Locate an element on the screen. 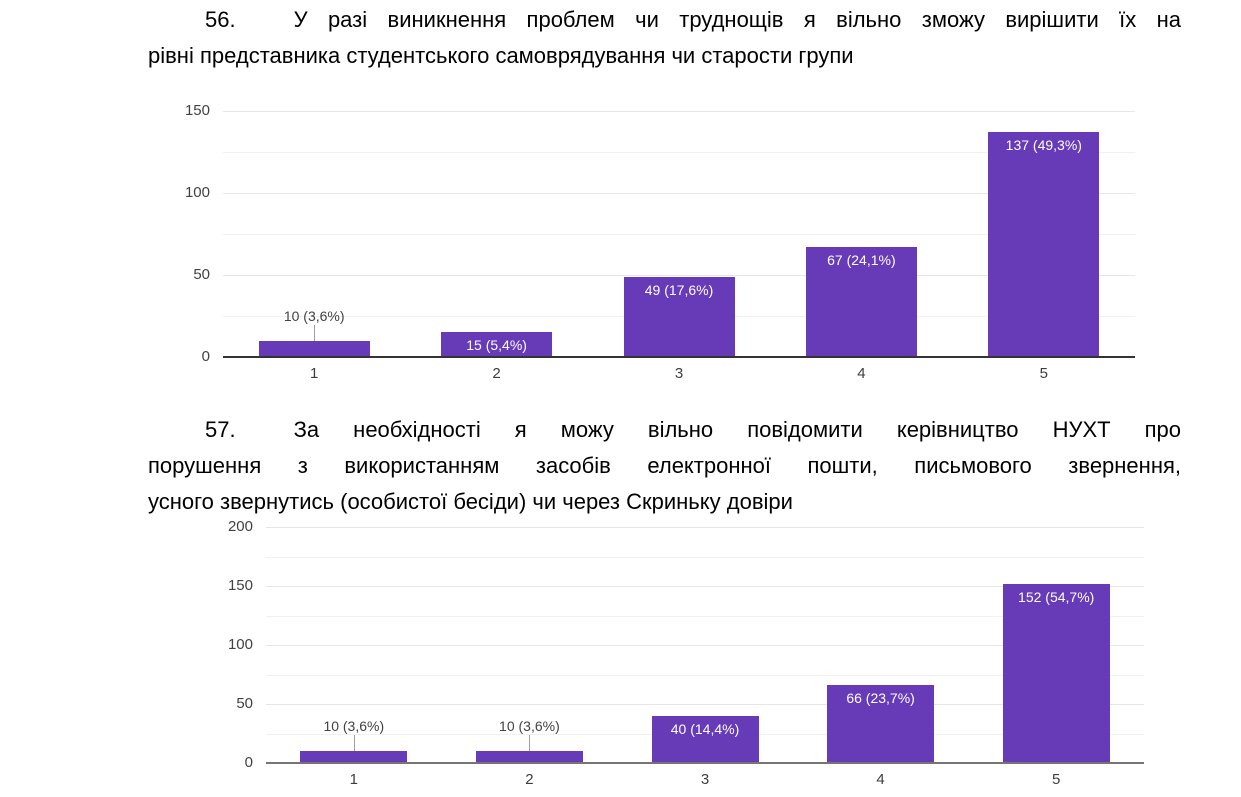 Image resolution: width=1241 pixels, height=797 pixels. bar-value-label: 152 (54,7%) is located at coordinates (1056, 596).